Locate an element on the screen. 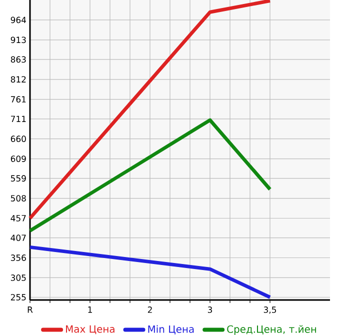 This screenshot has height=335, width=345. y-tick-label: 913 is located at coordinates (18, 40).